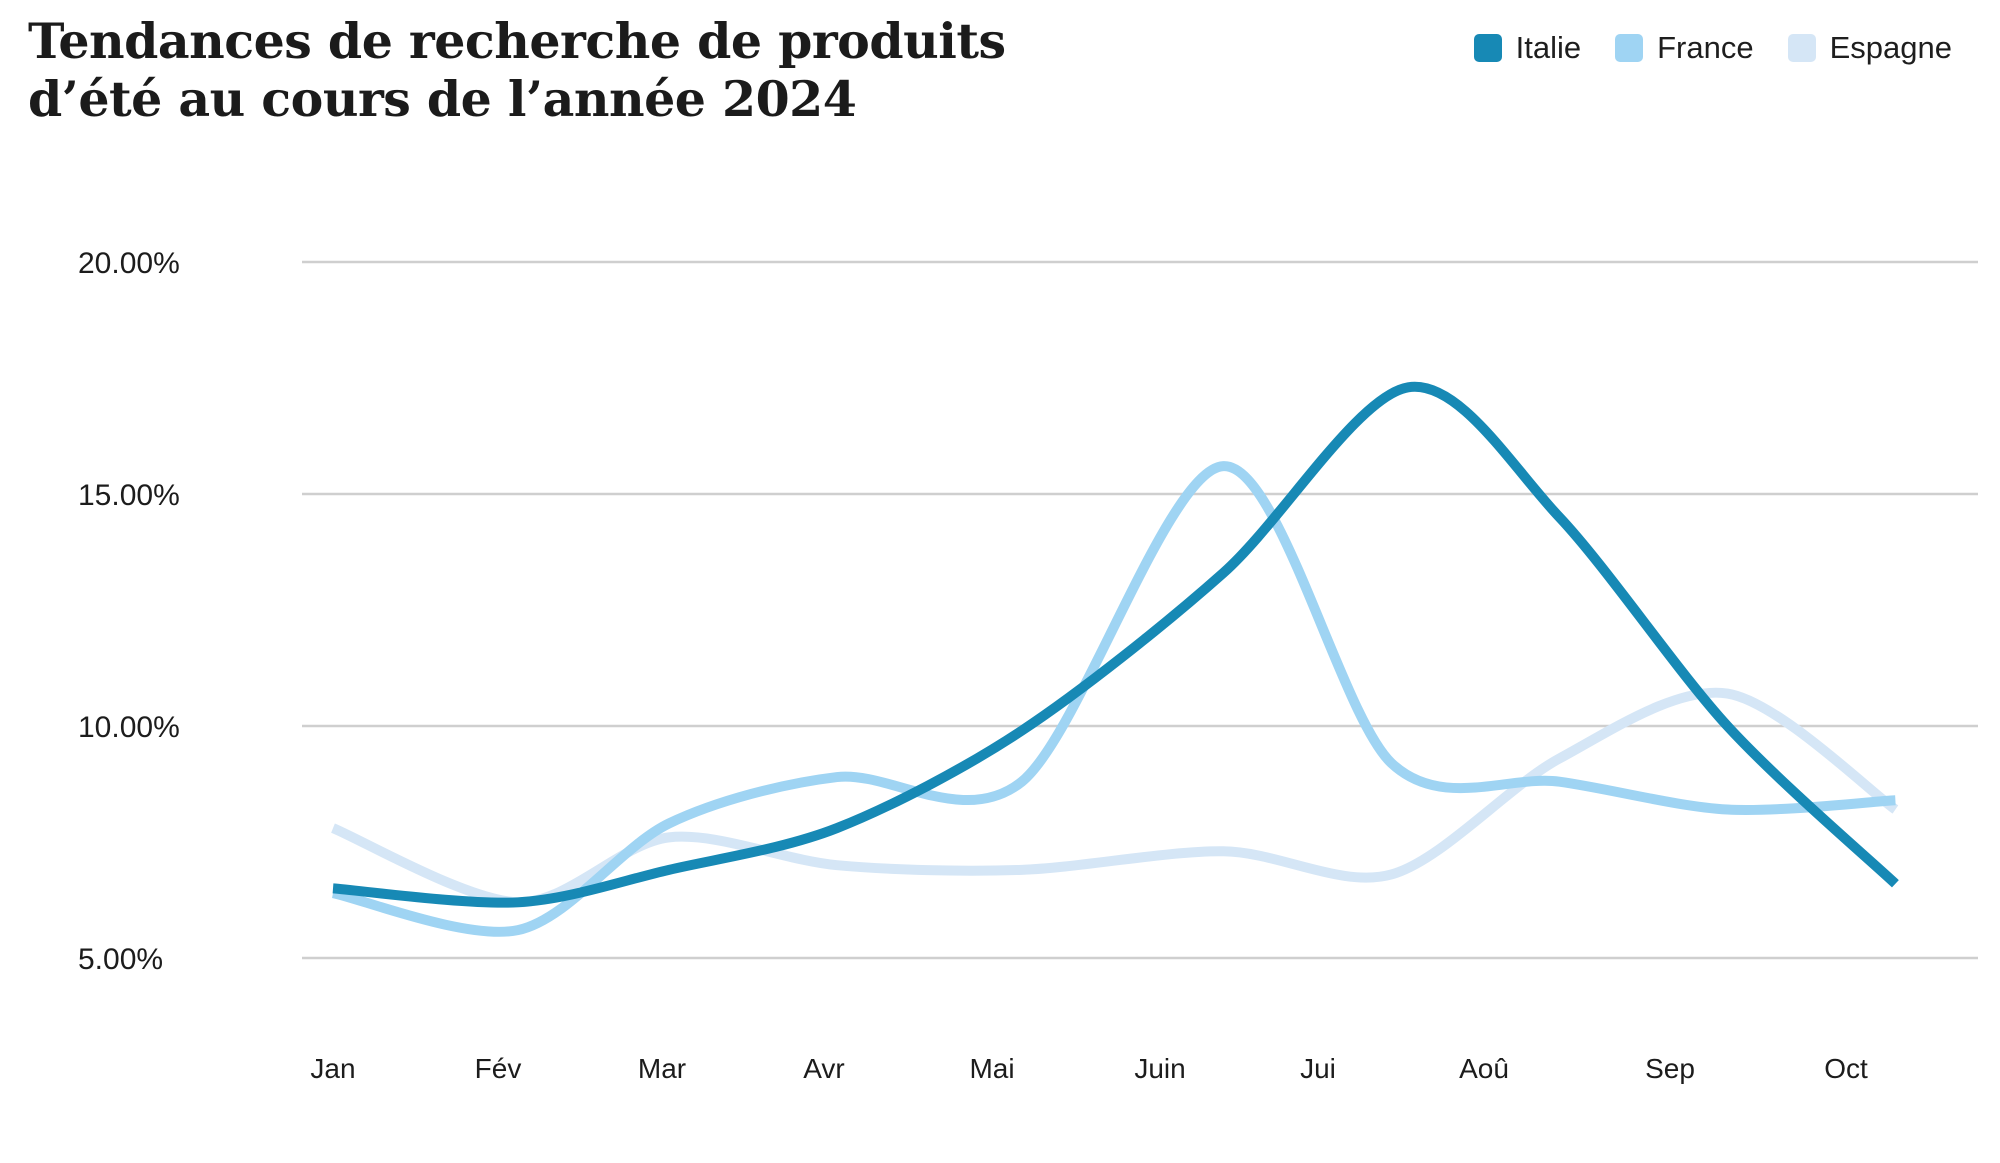 The image size is (2000, 1163). I want to click on legend-label-espagne: Espagne, so click(1890, 47).